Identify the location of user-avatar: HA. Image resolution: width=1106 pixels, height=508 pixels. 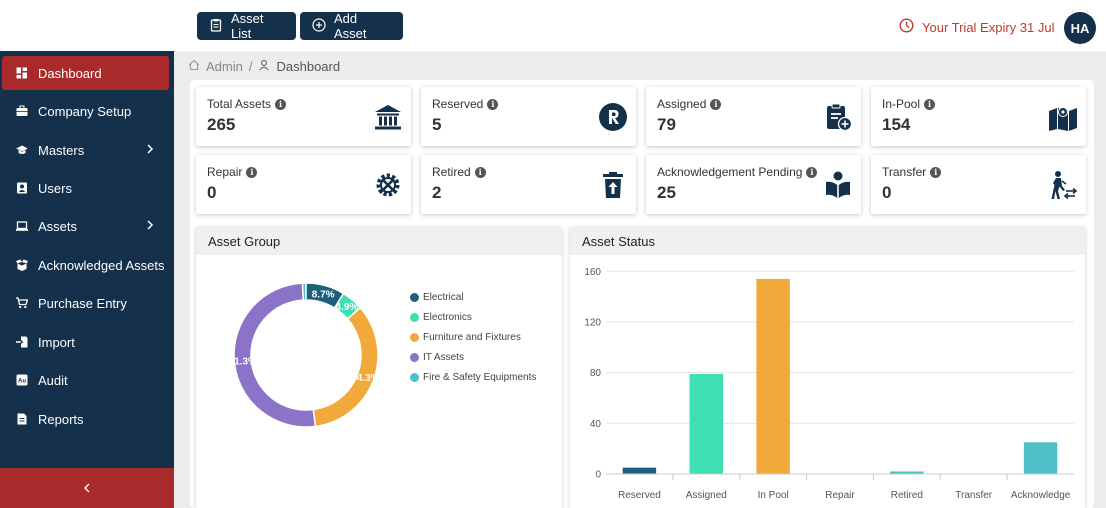
(1080, 28).